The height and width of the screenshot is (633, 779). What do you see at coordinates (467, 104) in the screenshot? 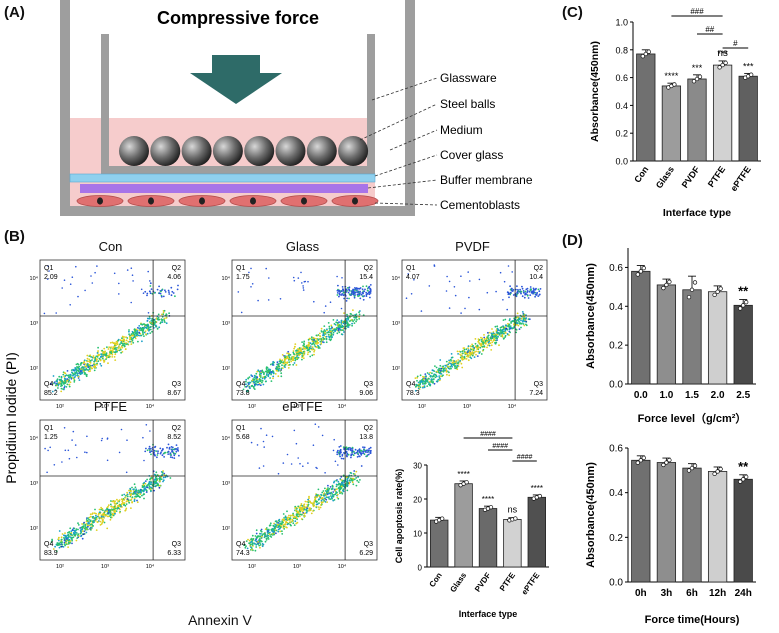
I see `label-steel-balls: Steel balls` at bounding box center [467, 104].